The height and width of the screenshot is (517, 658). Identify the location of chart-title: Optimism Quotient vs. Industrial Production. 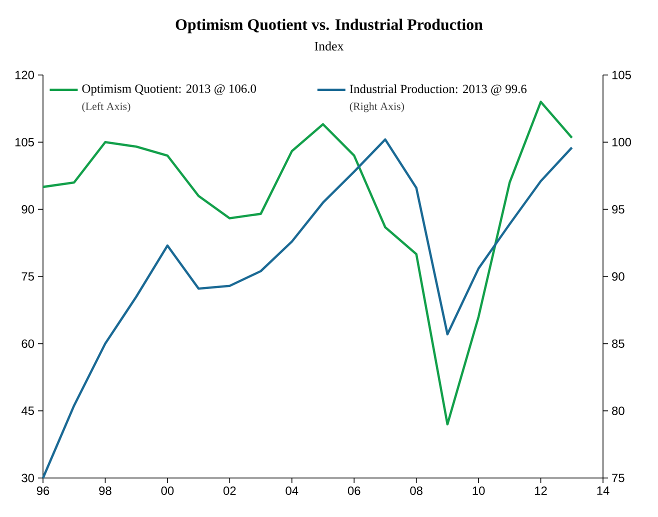
(329, 26).